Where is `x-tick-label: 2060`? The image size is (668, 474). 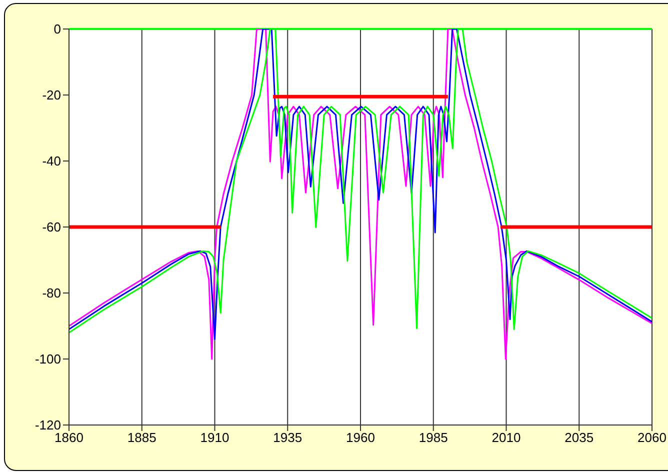
x-tick-label: 2060 is located at coordinates (652, 438).